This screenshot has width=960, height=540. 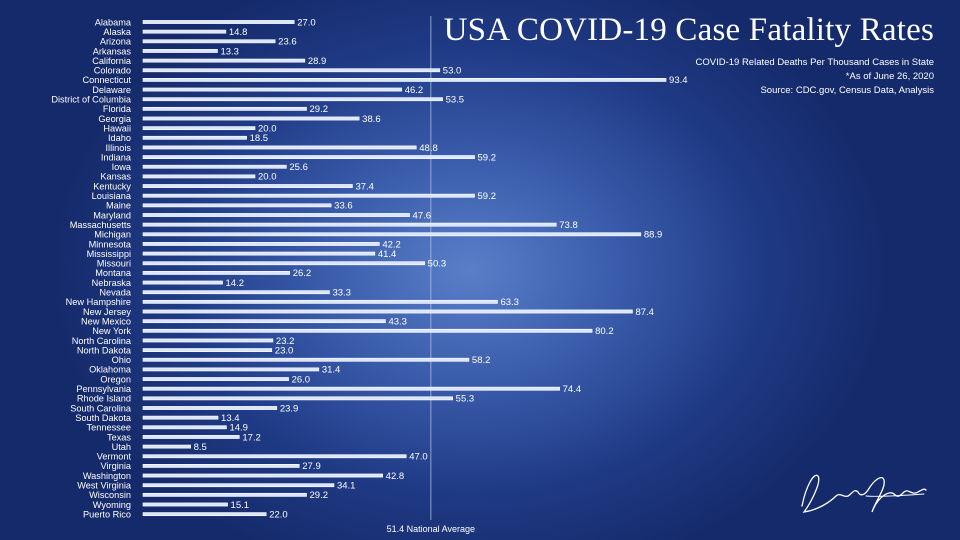 I want to click on data-label: 28.9, so click(x=317, y=61).